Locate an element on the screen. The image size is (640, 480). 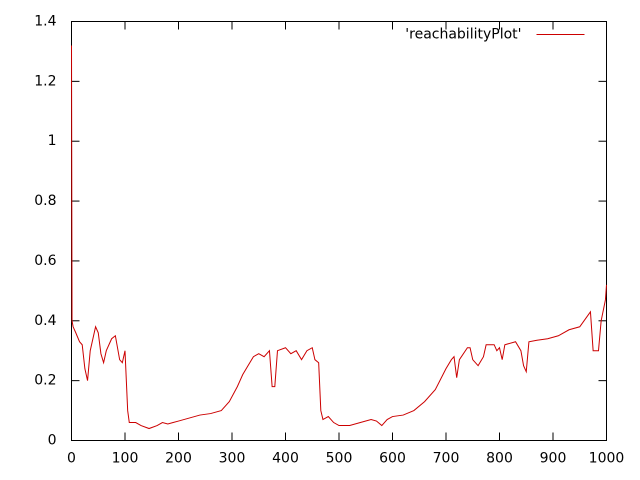
x-tick-label: 900 is located at coordinates (553, 459).